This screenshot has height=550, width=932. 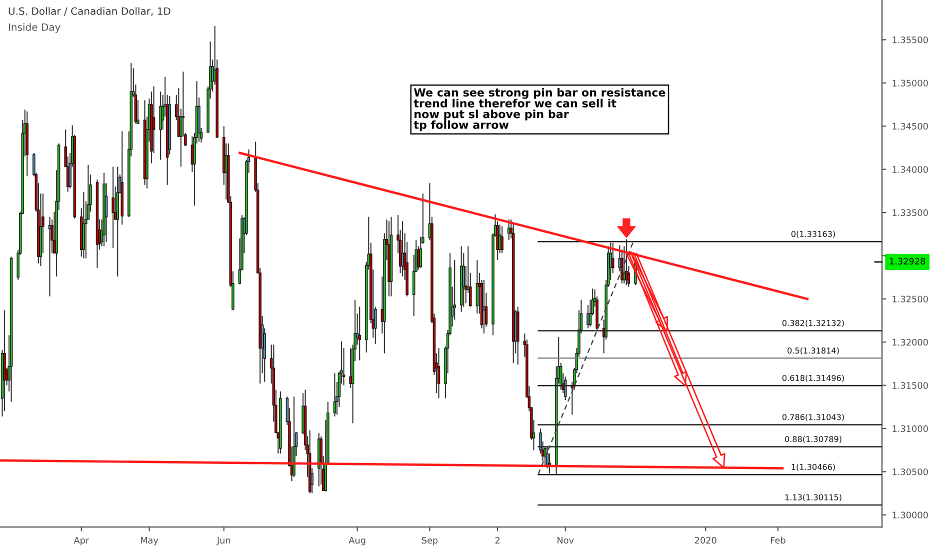 I want to click on y-tick-label: 1.35500, so click(x=910, y=40).